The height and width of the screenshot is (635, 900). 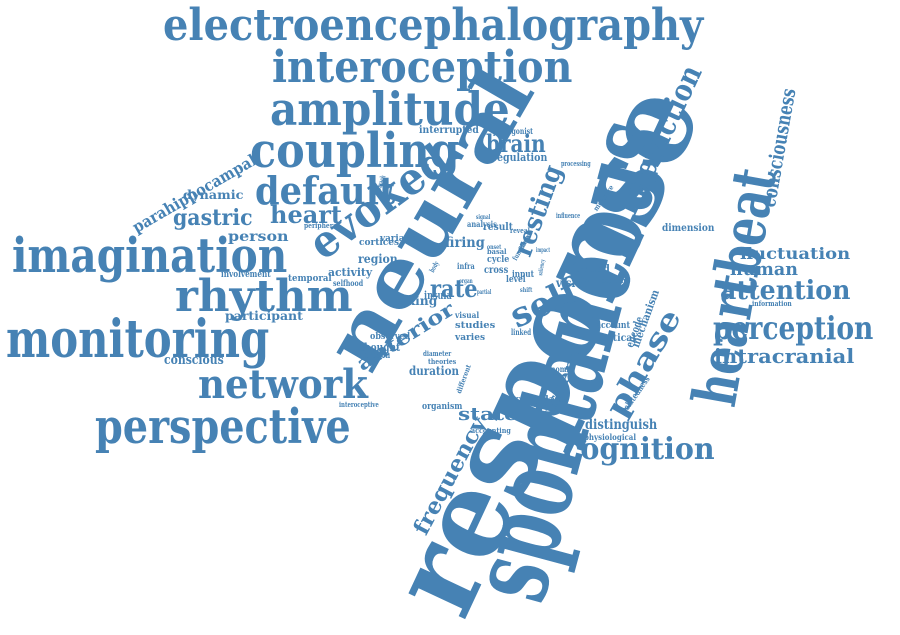 I want to click on word-perception: perception, so click(x=793, y=328).